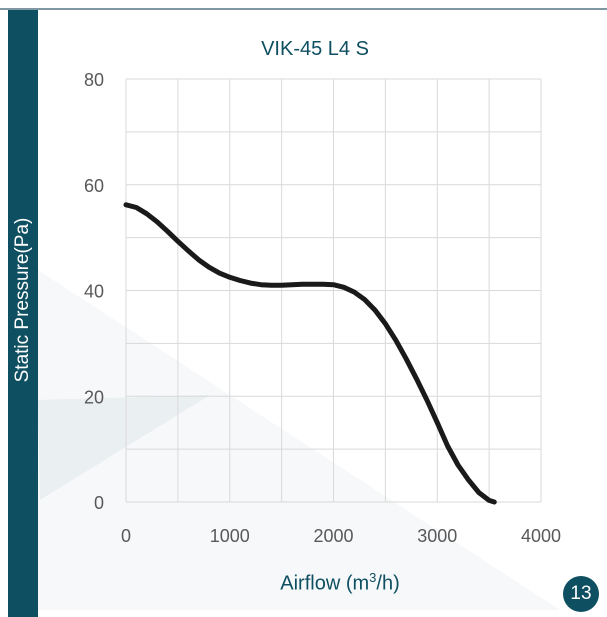  I want to click on page-number-badge: 13, so click(581, 594).